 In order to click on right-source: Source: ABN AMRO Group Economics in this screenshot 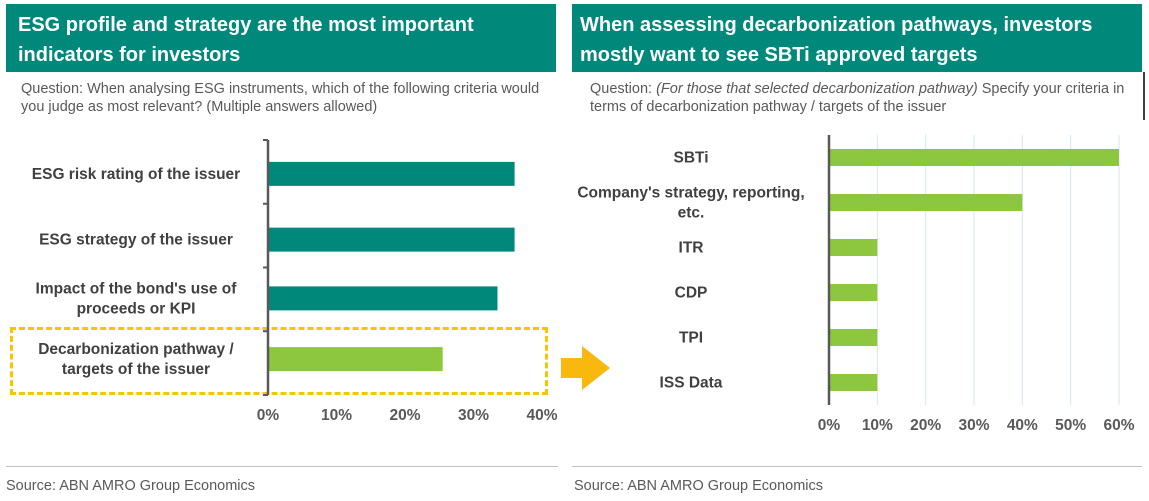, I will do `click(699, 486)`.